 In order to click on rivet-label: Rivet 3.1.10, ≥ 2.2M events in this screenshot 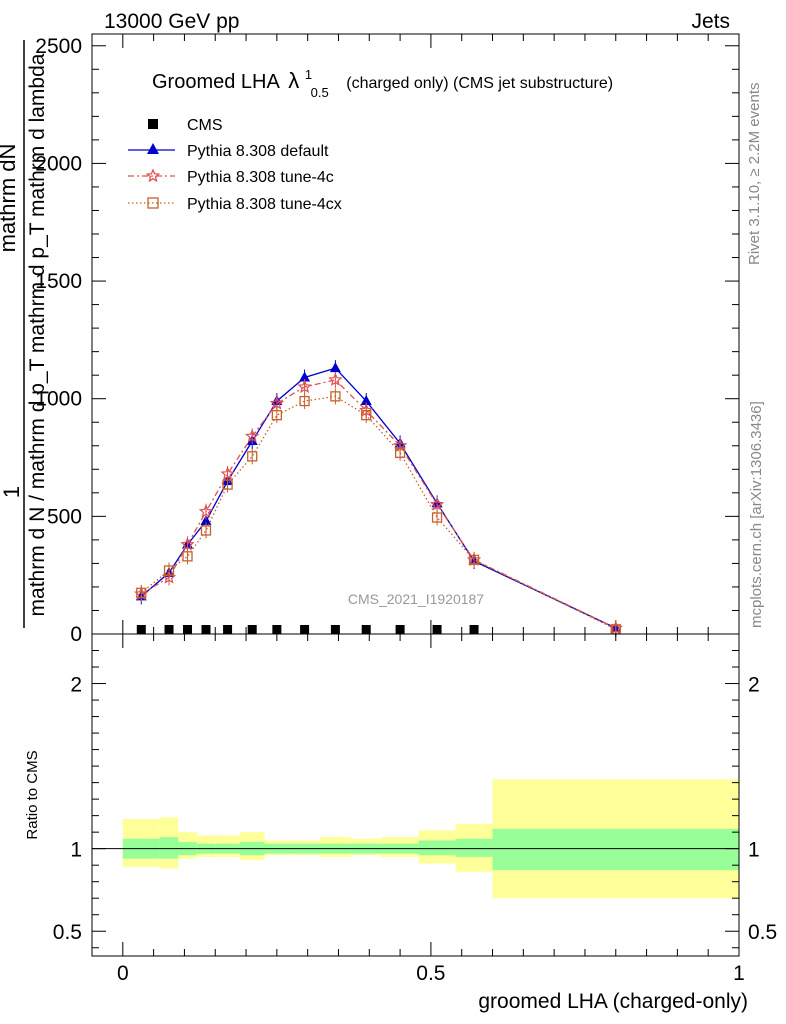, I will do `click(754, 174)`.